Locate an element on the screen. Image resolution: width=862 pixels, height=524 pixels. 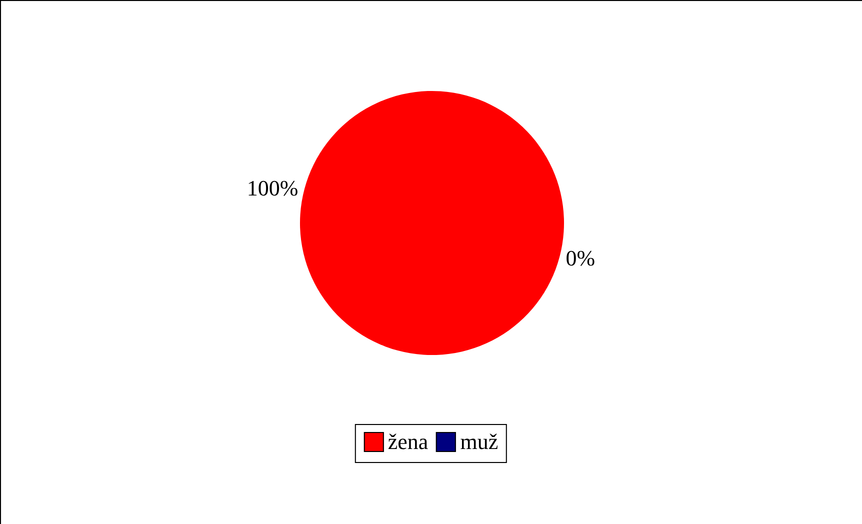
legend-label: žena is located at coordinates (408, 442).